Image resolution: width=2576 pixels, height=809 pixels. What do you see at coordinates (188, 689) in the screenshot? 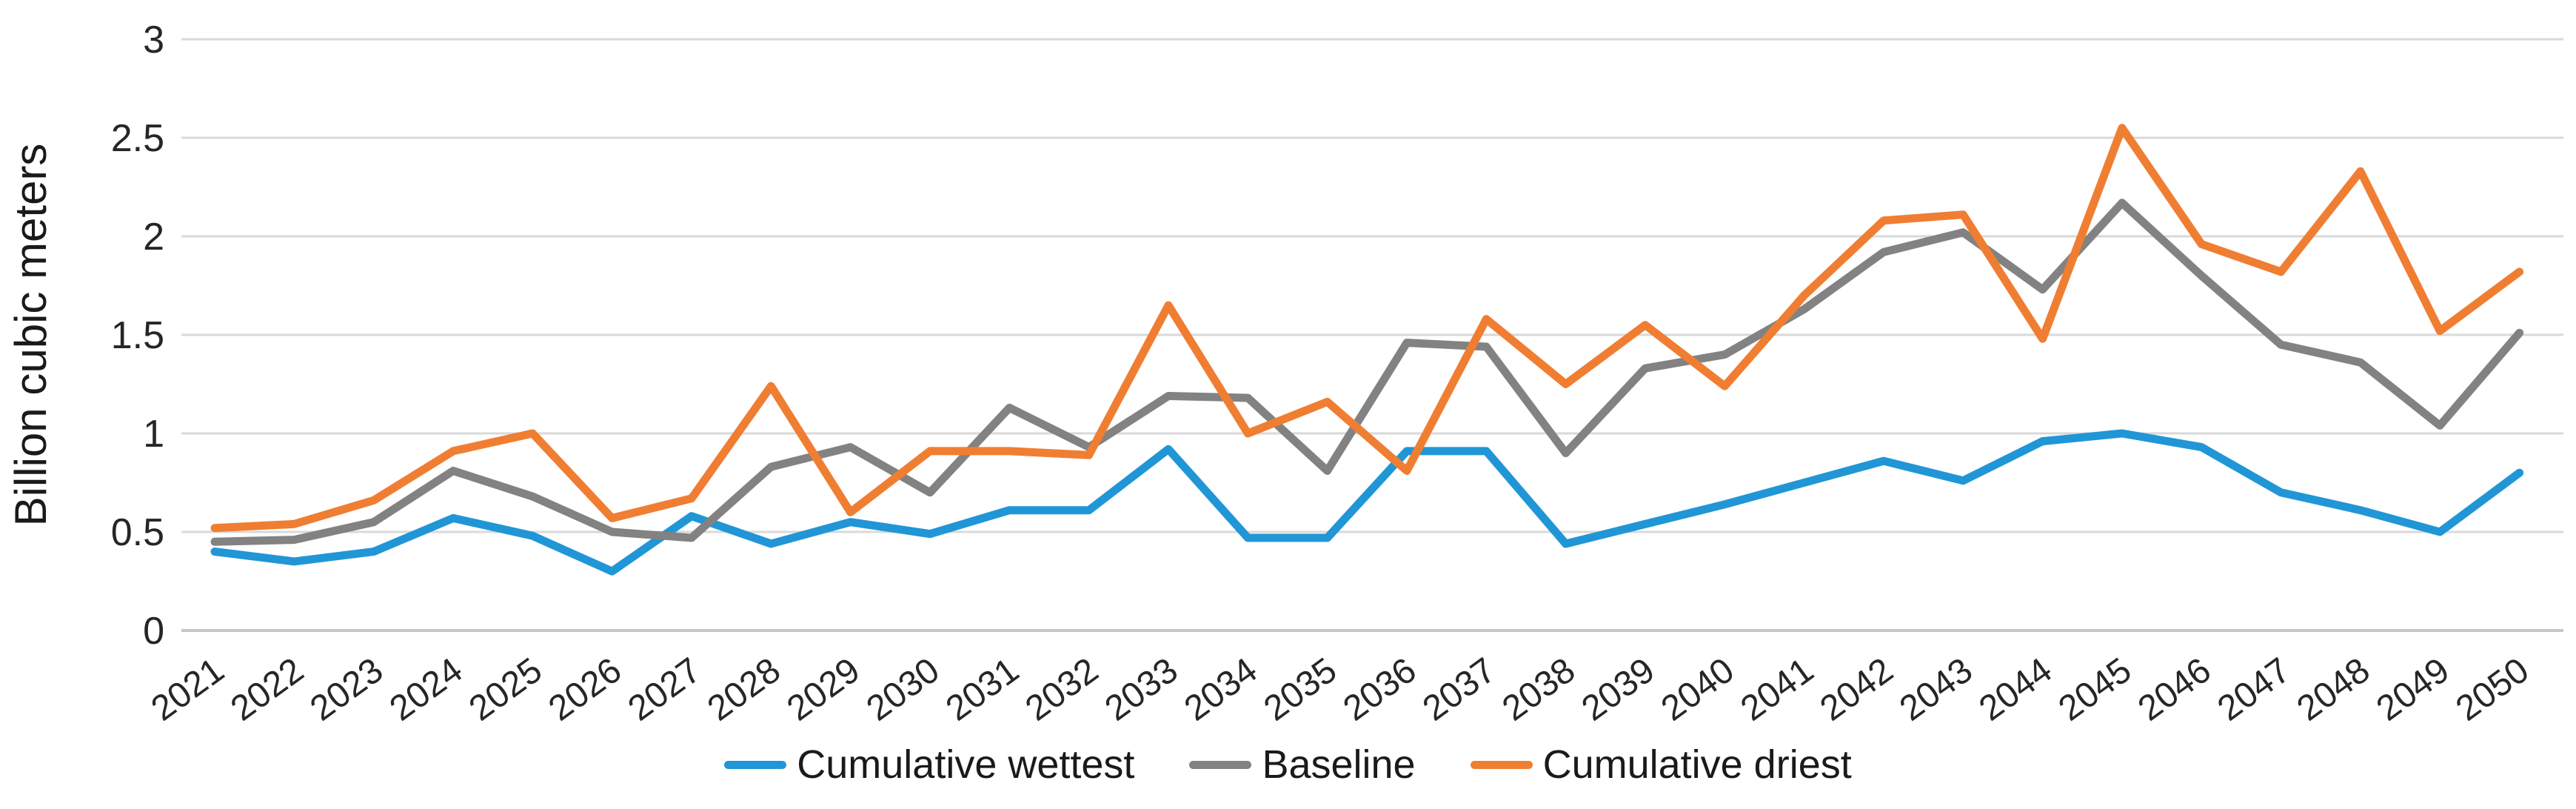
I see `x-tick-label-2021: 2021` at bounding box center [188, 689].